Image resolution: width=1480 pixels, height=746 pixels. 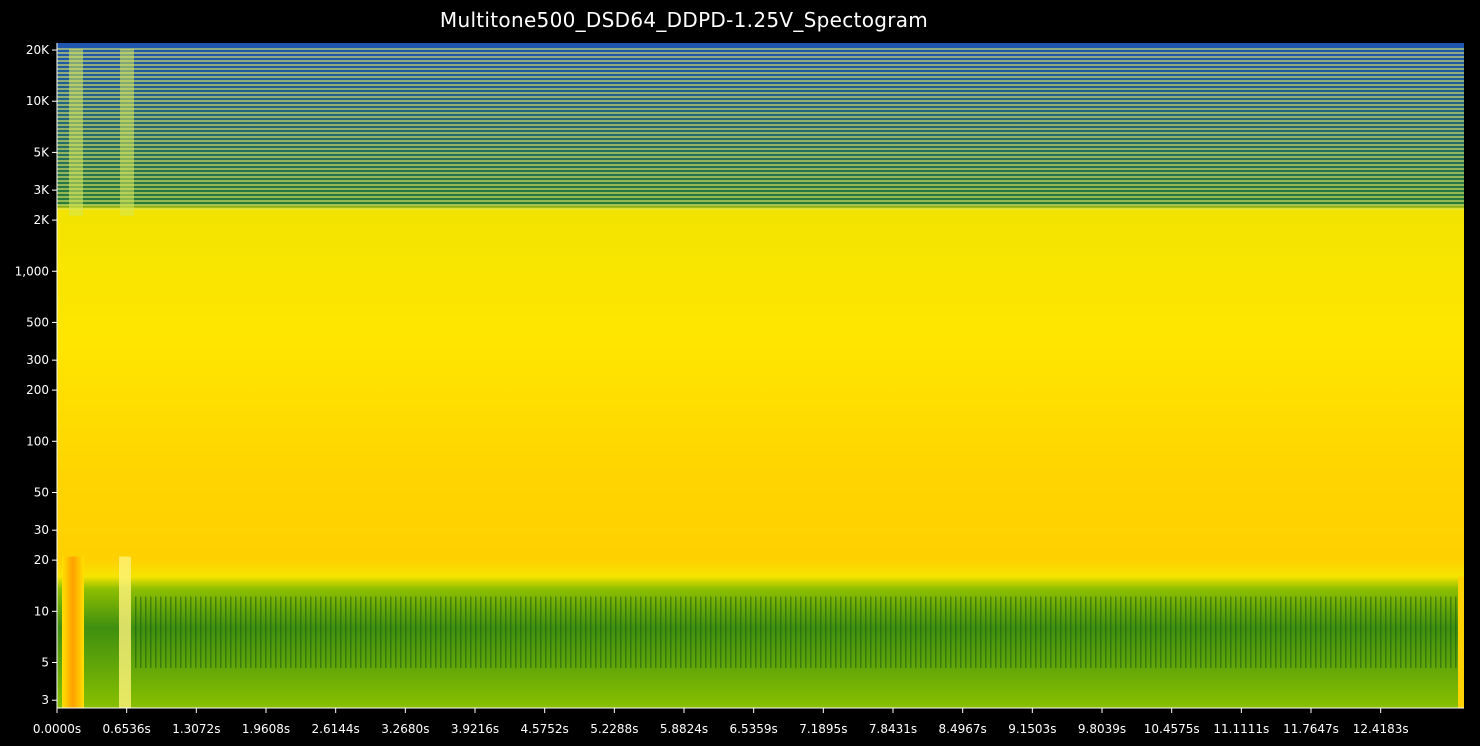 I want to click on chart-title: Multitone500_DSD64_DDPD-1.25V_Spectogram, so click(x=684, y=20).